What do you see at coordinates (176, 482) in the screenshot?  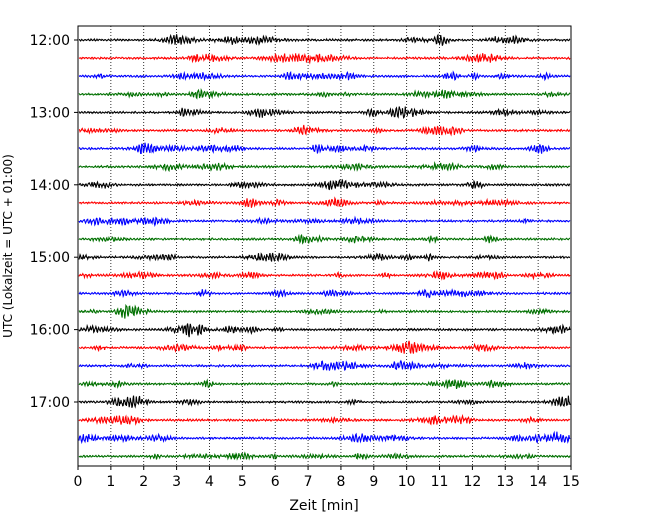 I see `x-tick-label: 3` at bounding box center [176, 482].